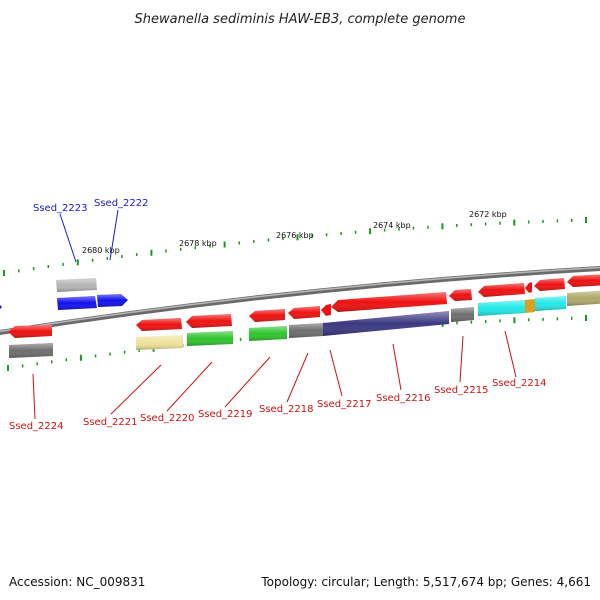 Image resolution: width=600 pixels, height=600 pixels. Describe the element at coordinates (519, 383) in the screenshot. I see `gene-label-ssed-2214: Ssed_2214` at that location.